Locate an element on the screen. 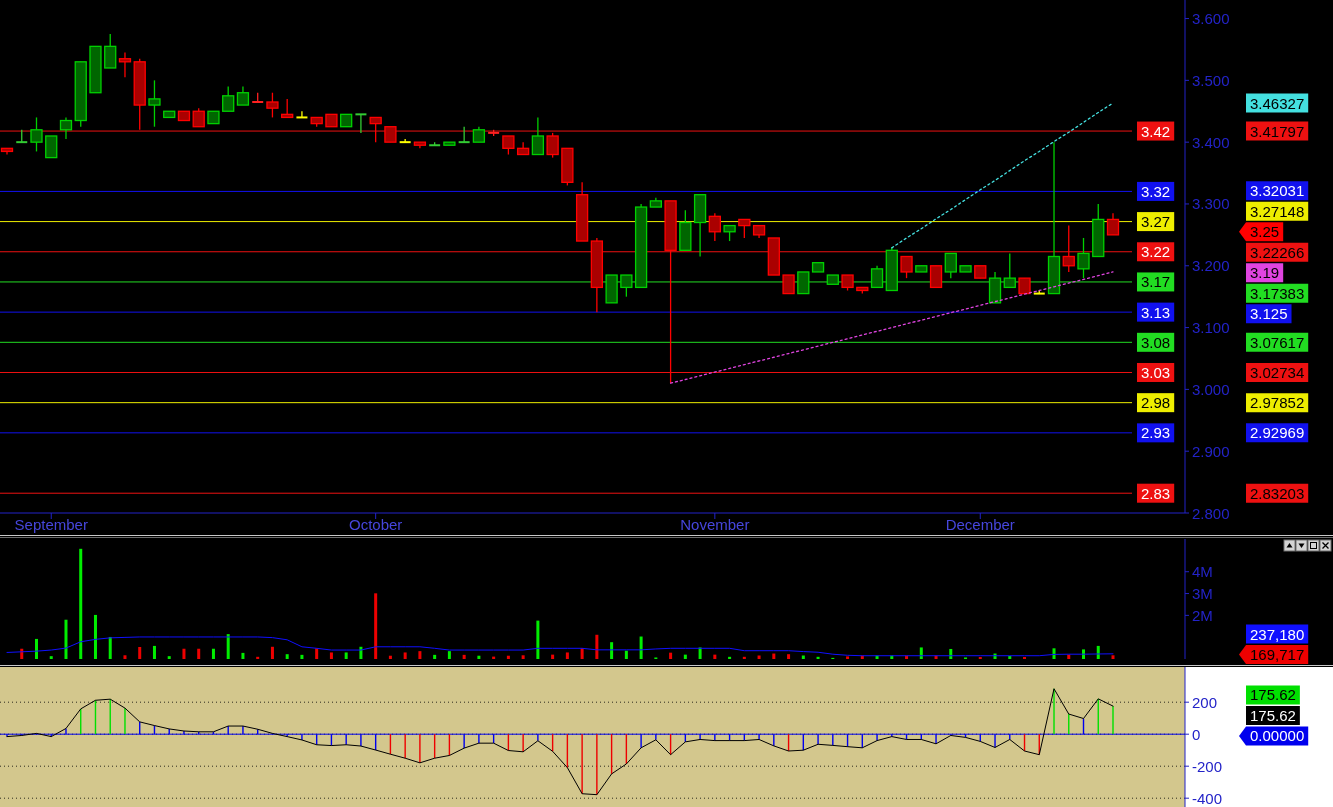  text: 3.17383 is located at coordinates (1277, 293).